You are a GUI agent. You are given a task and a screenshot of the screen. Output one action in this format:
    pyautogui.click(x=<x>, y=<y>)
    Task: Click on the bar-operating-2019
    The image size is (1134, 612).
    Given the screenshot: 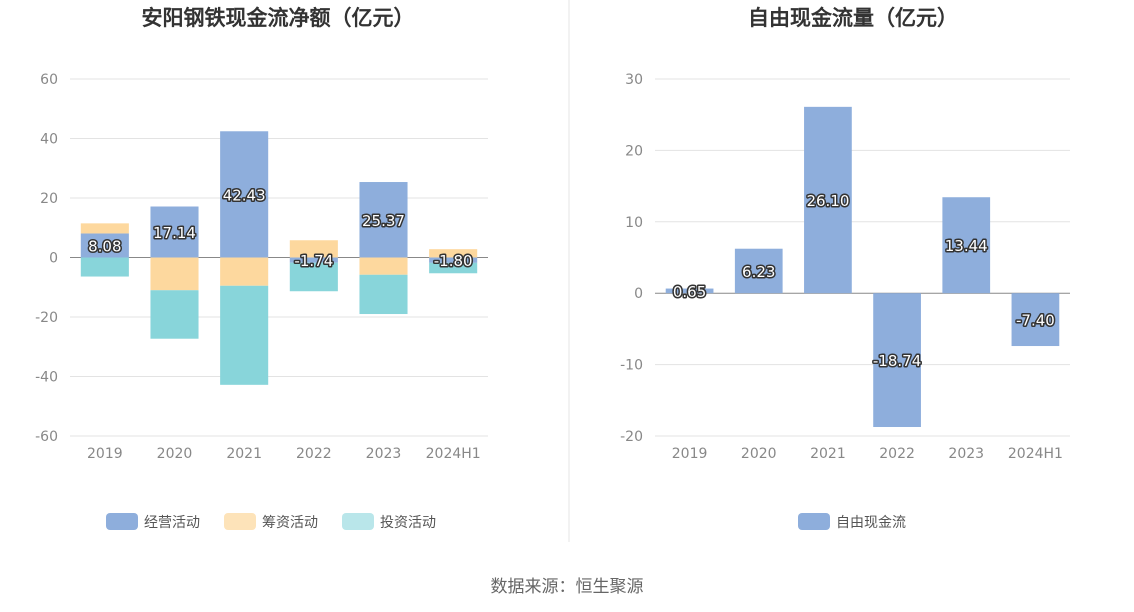 What is the action you would take?
    pyautogui.click(x=104, y=245)
    